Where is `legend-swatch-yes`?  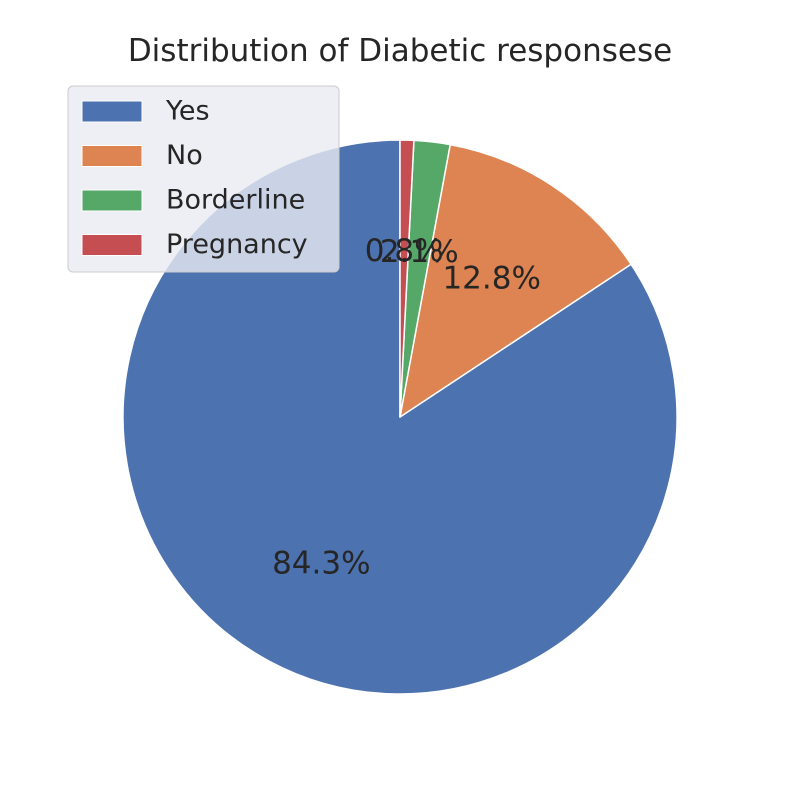 legend-swatch-yes is located at coordinates (112, 111).